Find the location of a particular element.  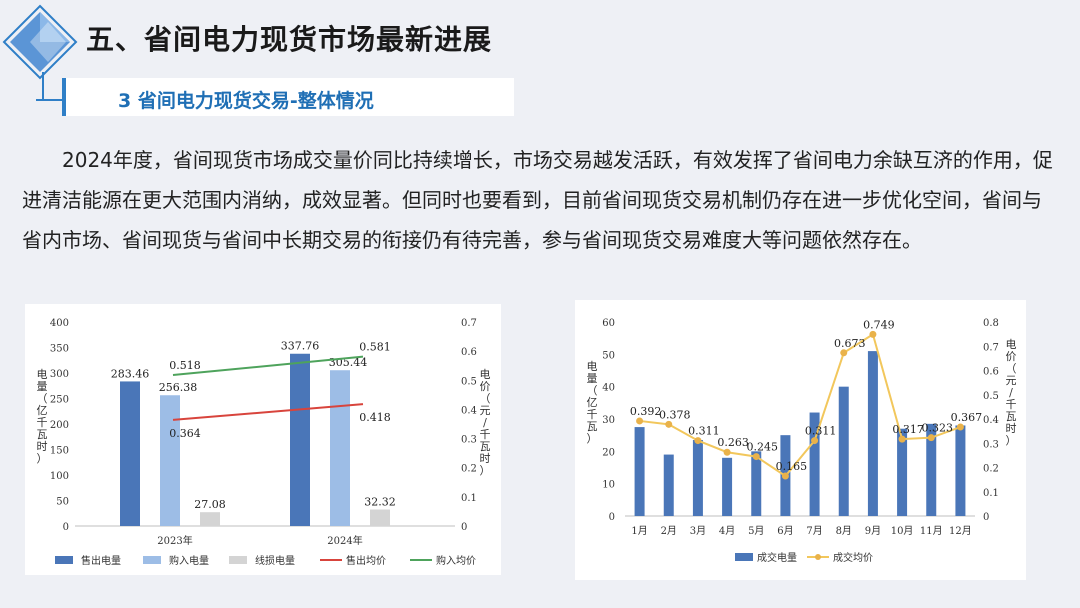

legend-label: 成交电量 is located at coordinates (777, 557).